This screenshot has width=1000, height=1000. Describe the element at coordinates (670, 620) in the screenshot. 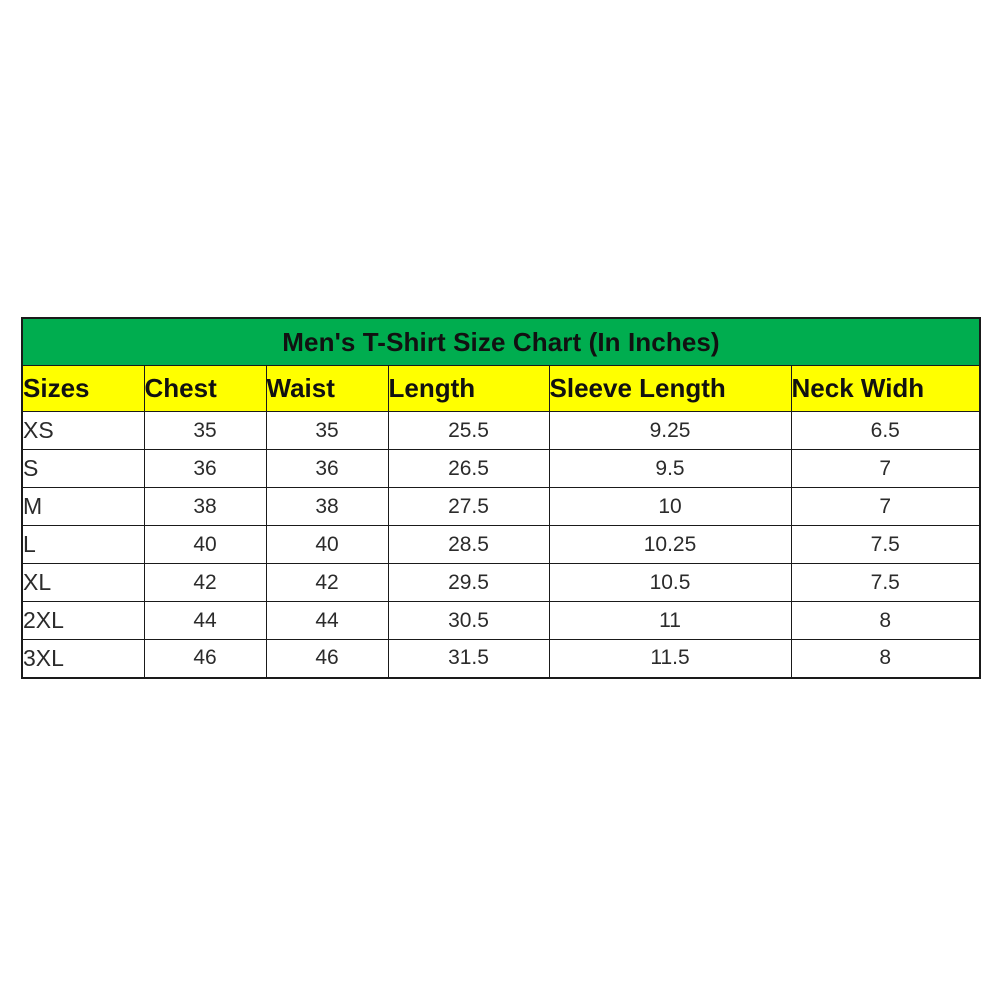

I see `cell-sleeve-length: 11` at that location.